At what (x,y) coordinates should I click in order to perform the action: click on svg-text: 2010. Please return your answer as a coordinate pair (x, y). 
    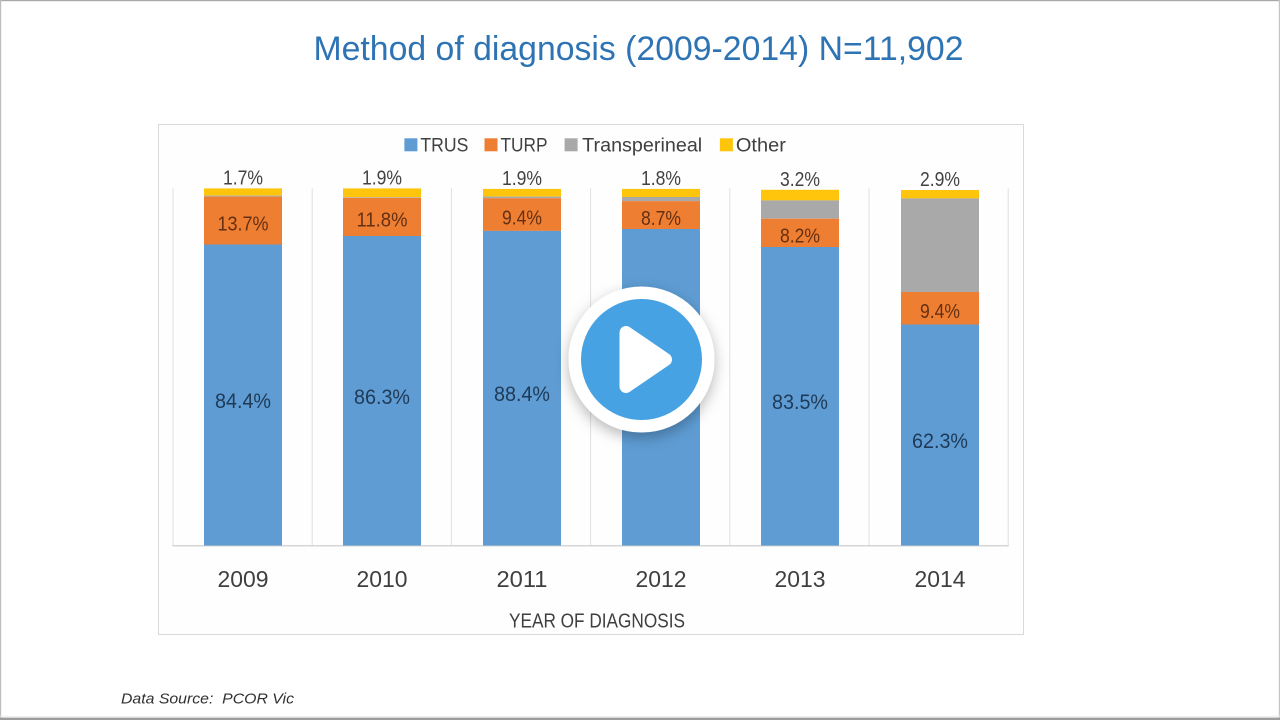
    Looking at the image, I should click on (382, 579).